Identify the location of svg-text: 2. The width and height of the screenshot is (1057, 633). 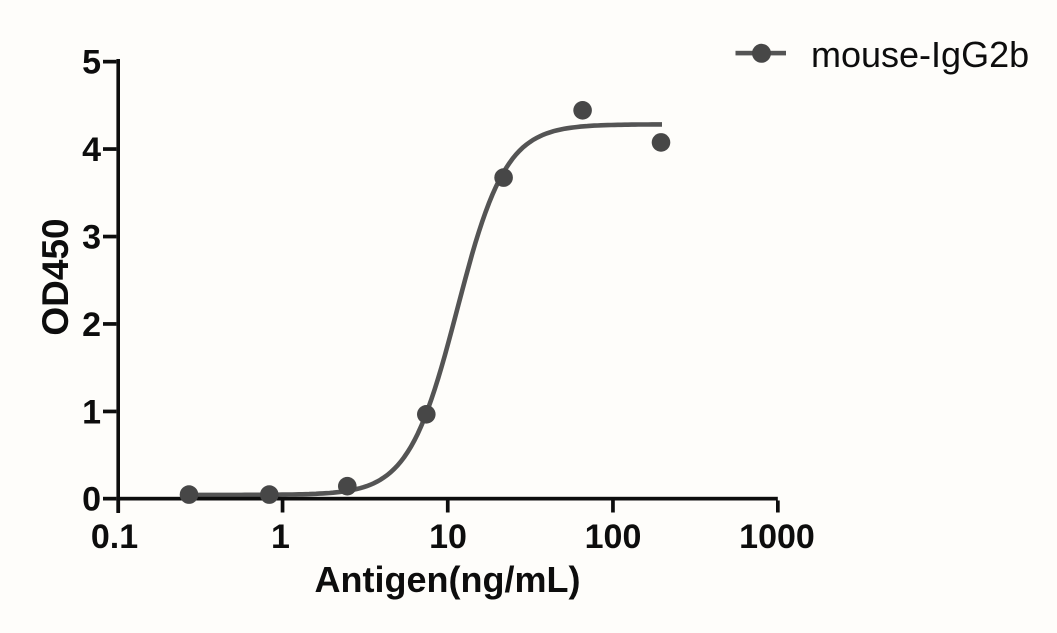
(91, 325).